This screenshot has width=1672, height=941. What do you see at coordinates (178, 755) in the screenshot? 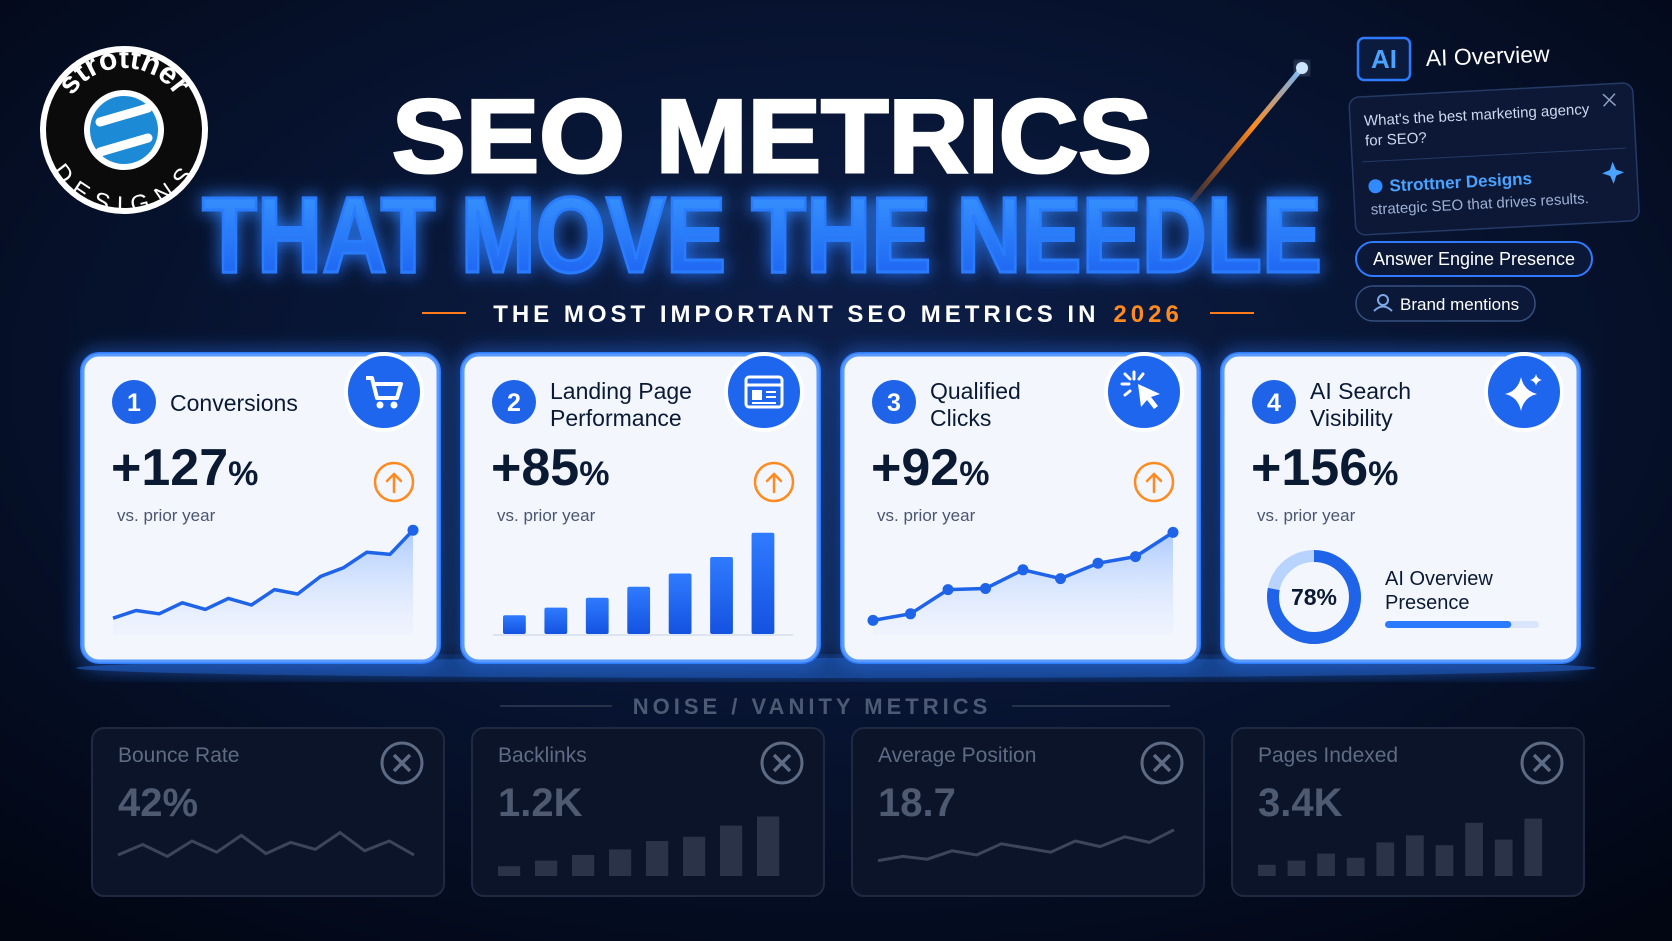
I see `noise-label: Bounce Rate` at bounding box center [178, 755].